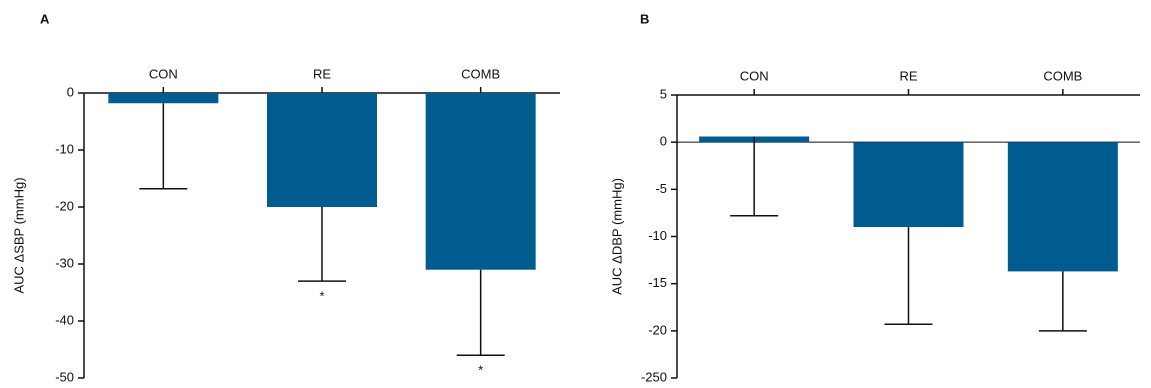 This screenshot has width=1151, height=388. What do you see at coordinates (64, 376) in the screenshot?
I see `y-tick-label: -50` at bounding box center [64, 376].